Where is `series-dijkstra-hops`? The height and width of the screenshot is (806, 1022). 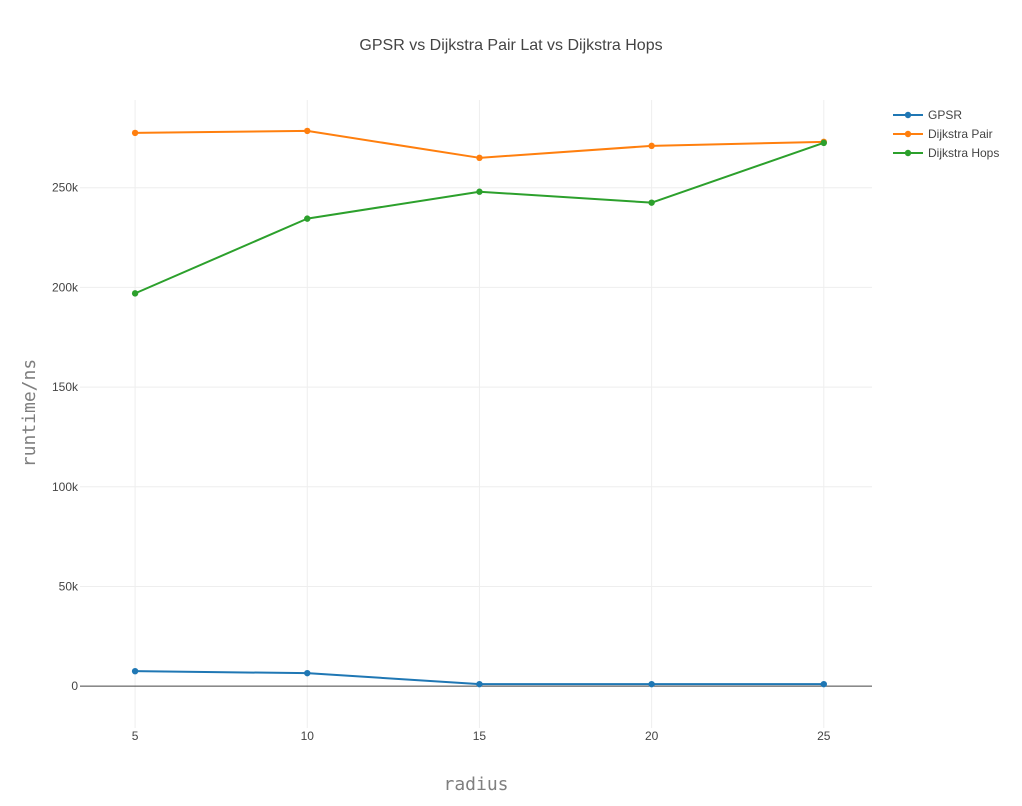 series-dijkstra-hops is located at coordinates (479, 218).